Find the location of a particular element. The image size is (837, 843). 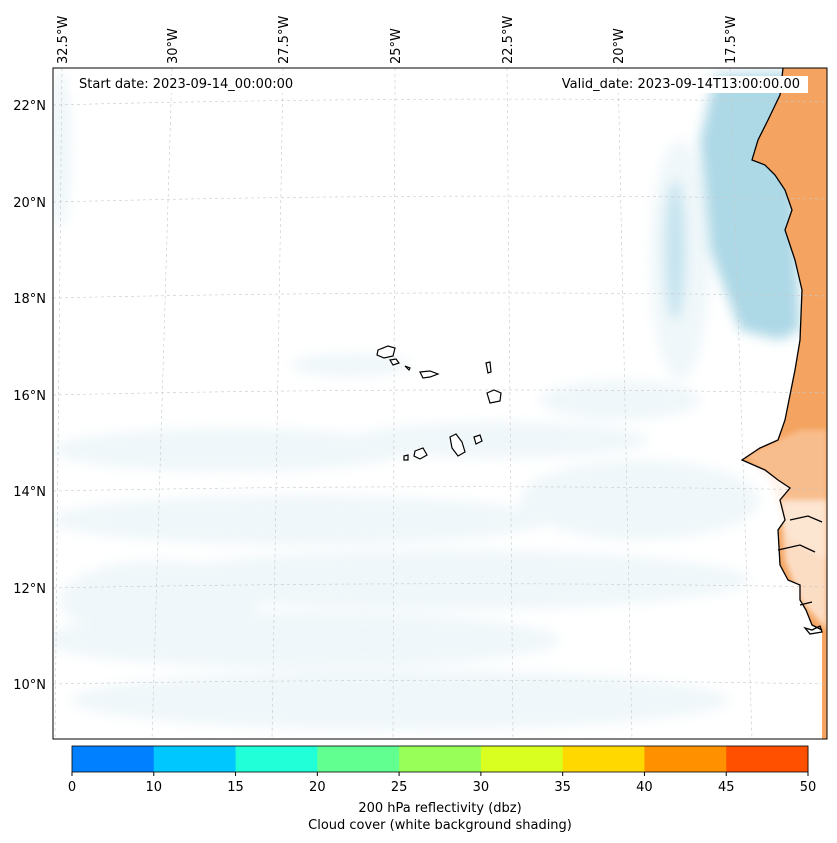

lon-label: 30°W is located at coordinates (173, 46).